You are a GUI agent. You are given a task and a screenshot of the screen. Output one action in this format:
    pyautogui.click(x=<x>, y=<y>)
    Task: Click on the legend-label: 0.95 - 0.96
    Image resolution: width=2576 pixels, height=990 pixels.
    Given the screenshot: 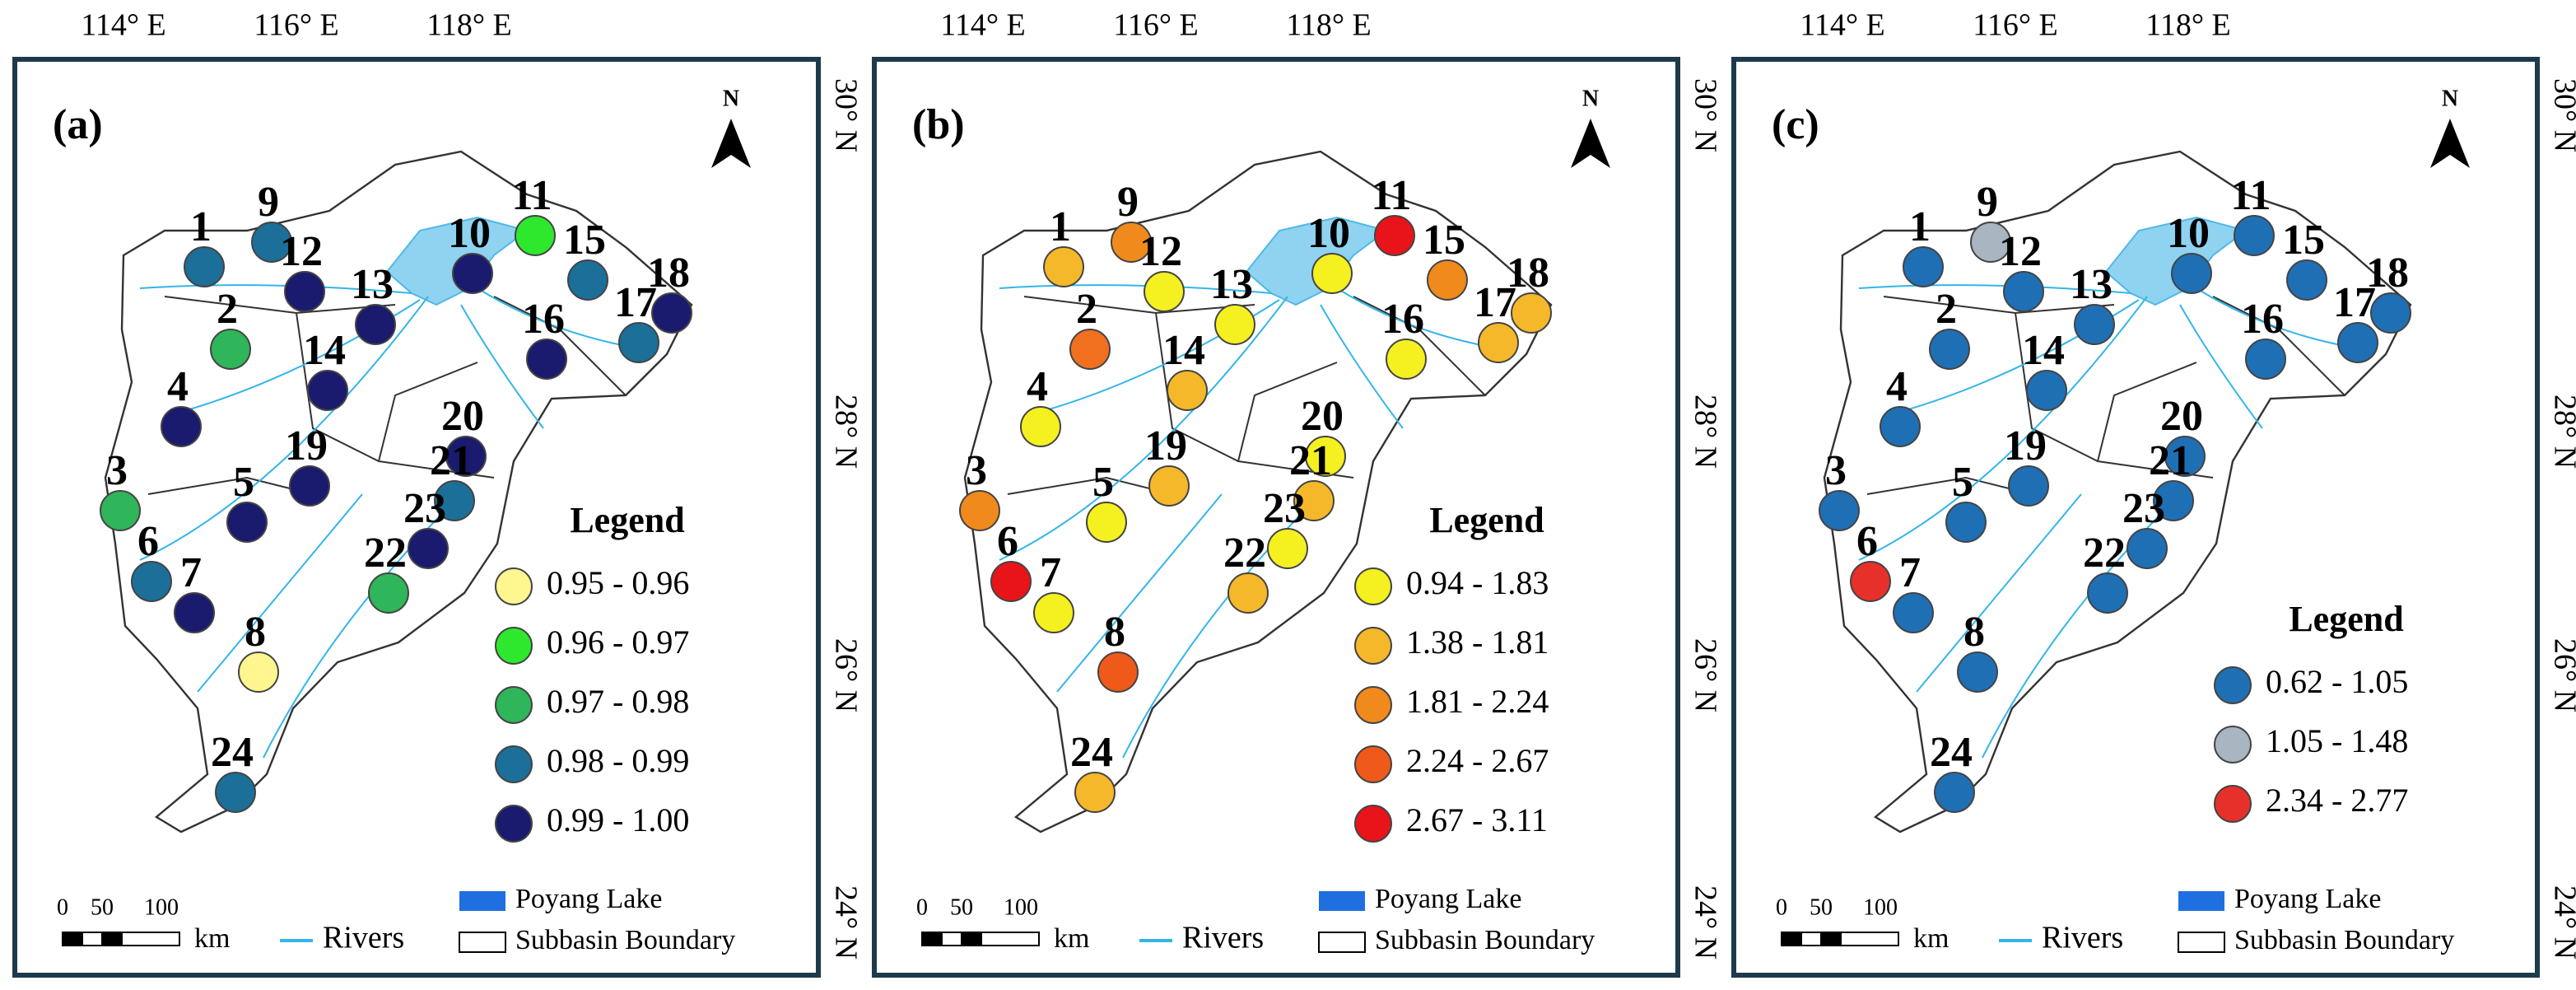 What is the action you would take?
    pyautogui.click(x=618, y=583)
    